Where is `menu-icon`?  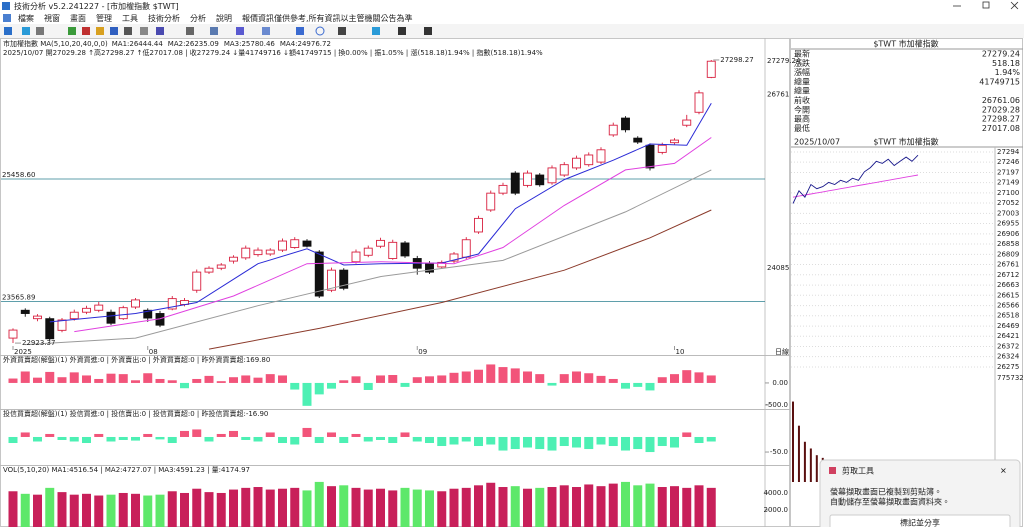
menu-icon is located at coordinates (7, 18).